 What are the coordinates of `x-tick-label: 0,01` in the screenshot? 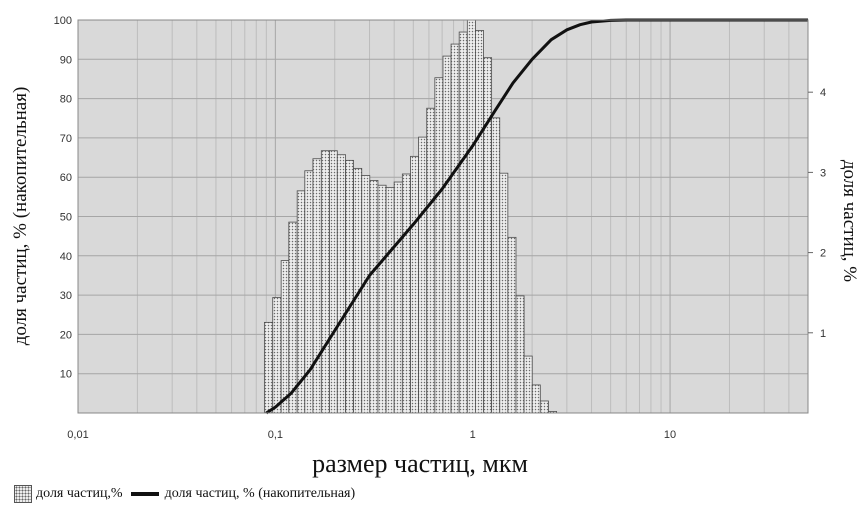 It's located at (77, 435).